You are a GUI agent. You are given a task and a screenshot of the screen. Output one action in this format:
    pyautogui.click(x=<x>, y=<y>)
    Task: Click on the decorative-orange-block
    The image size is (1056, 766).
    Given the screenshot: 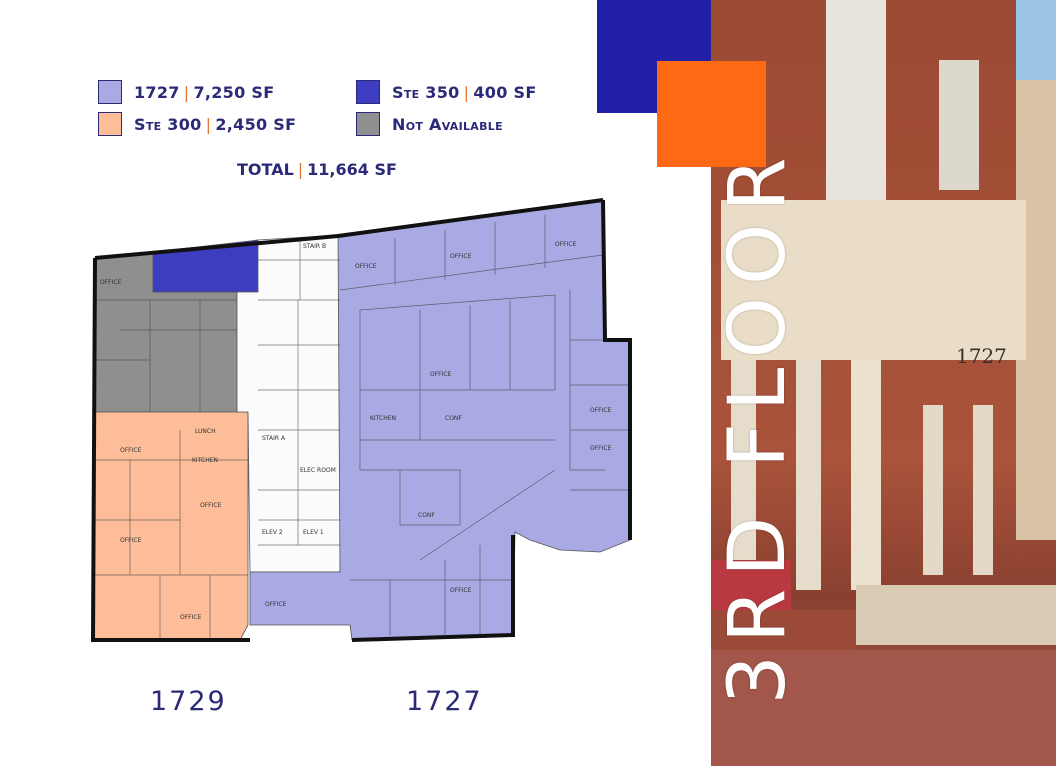 What is the action you would take?
    pyautogui.click(x=711, y=114)
    